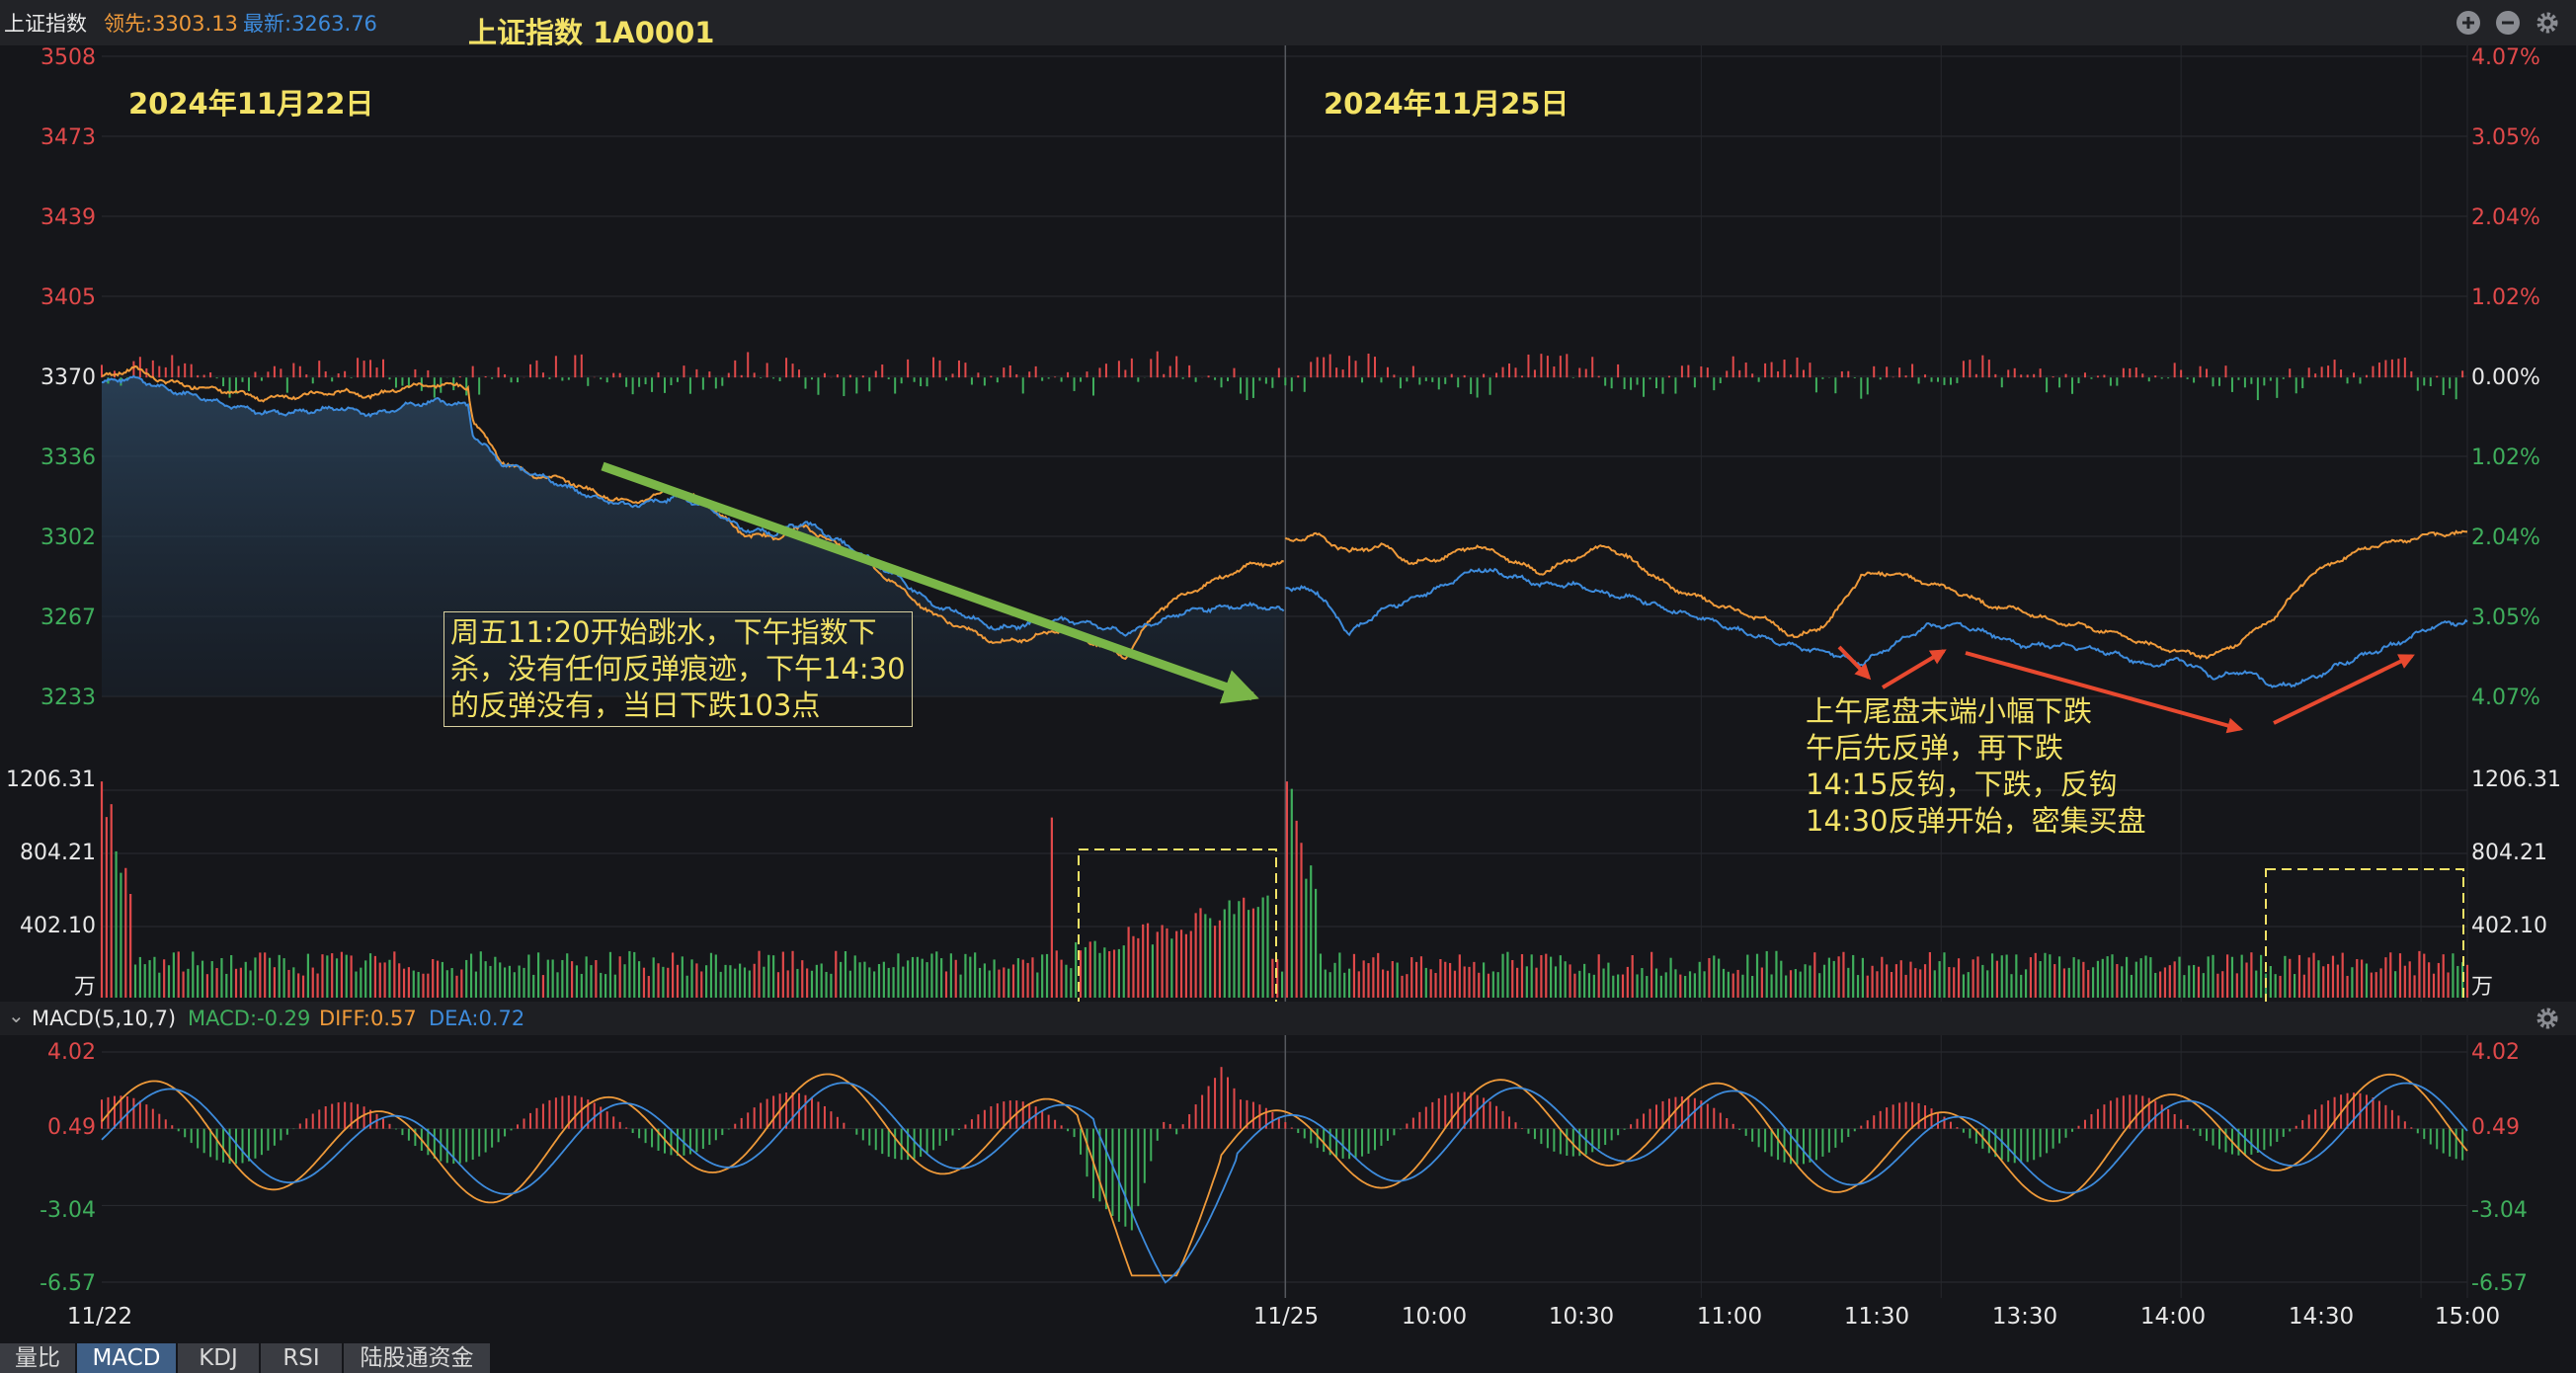 Image resolution: width=2576 pixels, height=1373 pixels. Describe the element at coordinates (368, 1018) in the screenshot. I see `diff-value: DIFF:0.57` at that location.